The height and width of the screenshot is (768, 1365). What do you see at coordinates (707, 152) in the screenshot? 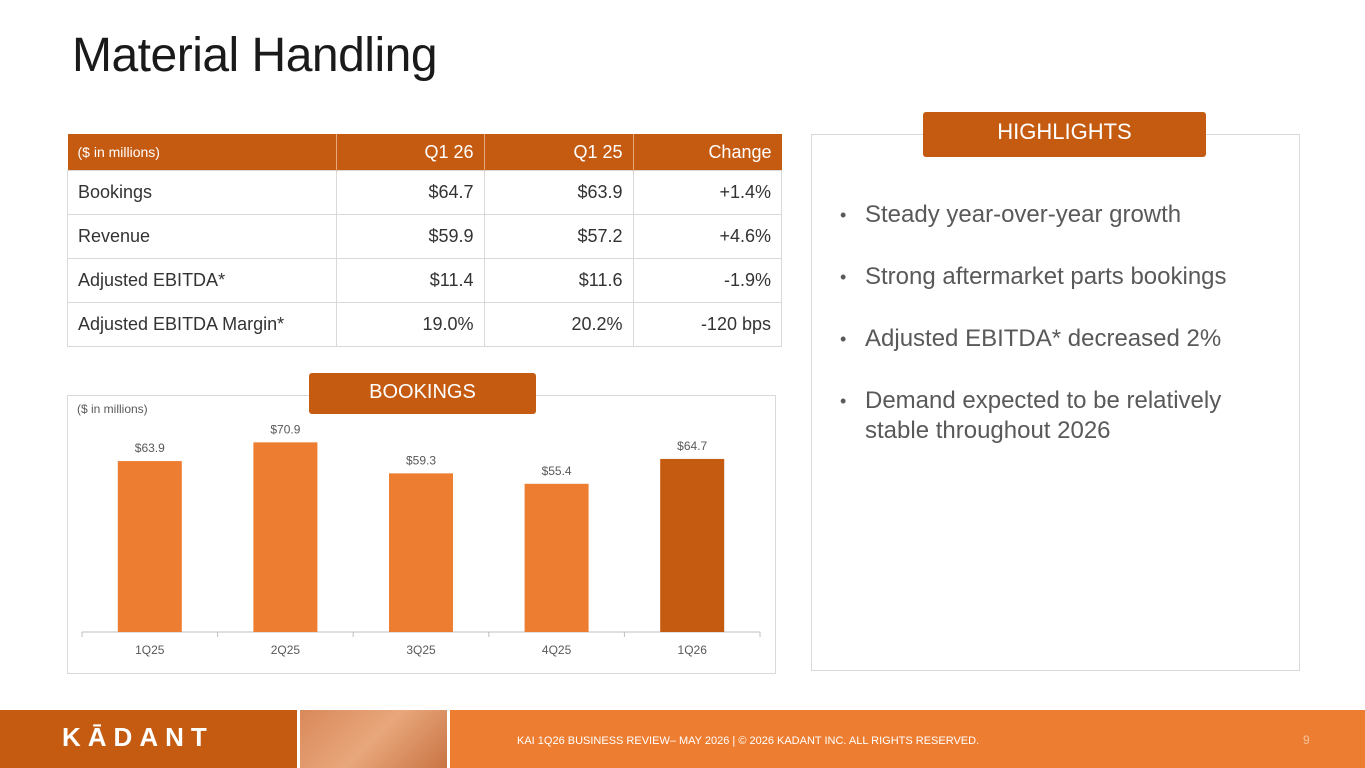
I see `header-cell: Change` at bounding box center [707, 152].